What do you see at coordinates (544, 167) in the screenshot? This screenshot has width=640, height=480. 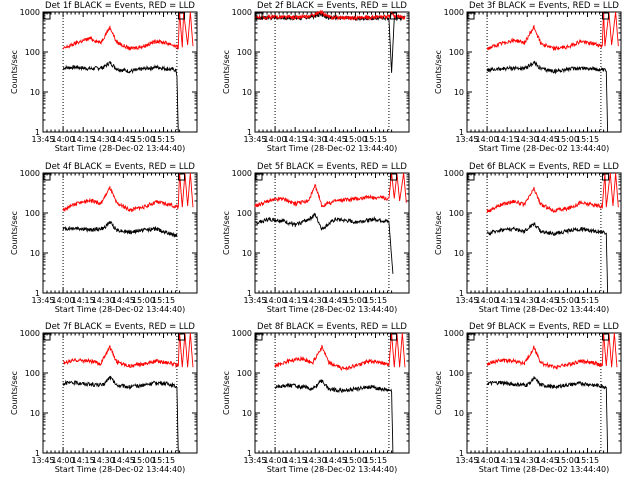 I see `chart-title: Det 6f BLACK = Events, RED = LLD` at bounding box center [544, 167].